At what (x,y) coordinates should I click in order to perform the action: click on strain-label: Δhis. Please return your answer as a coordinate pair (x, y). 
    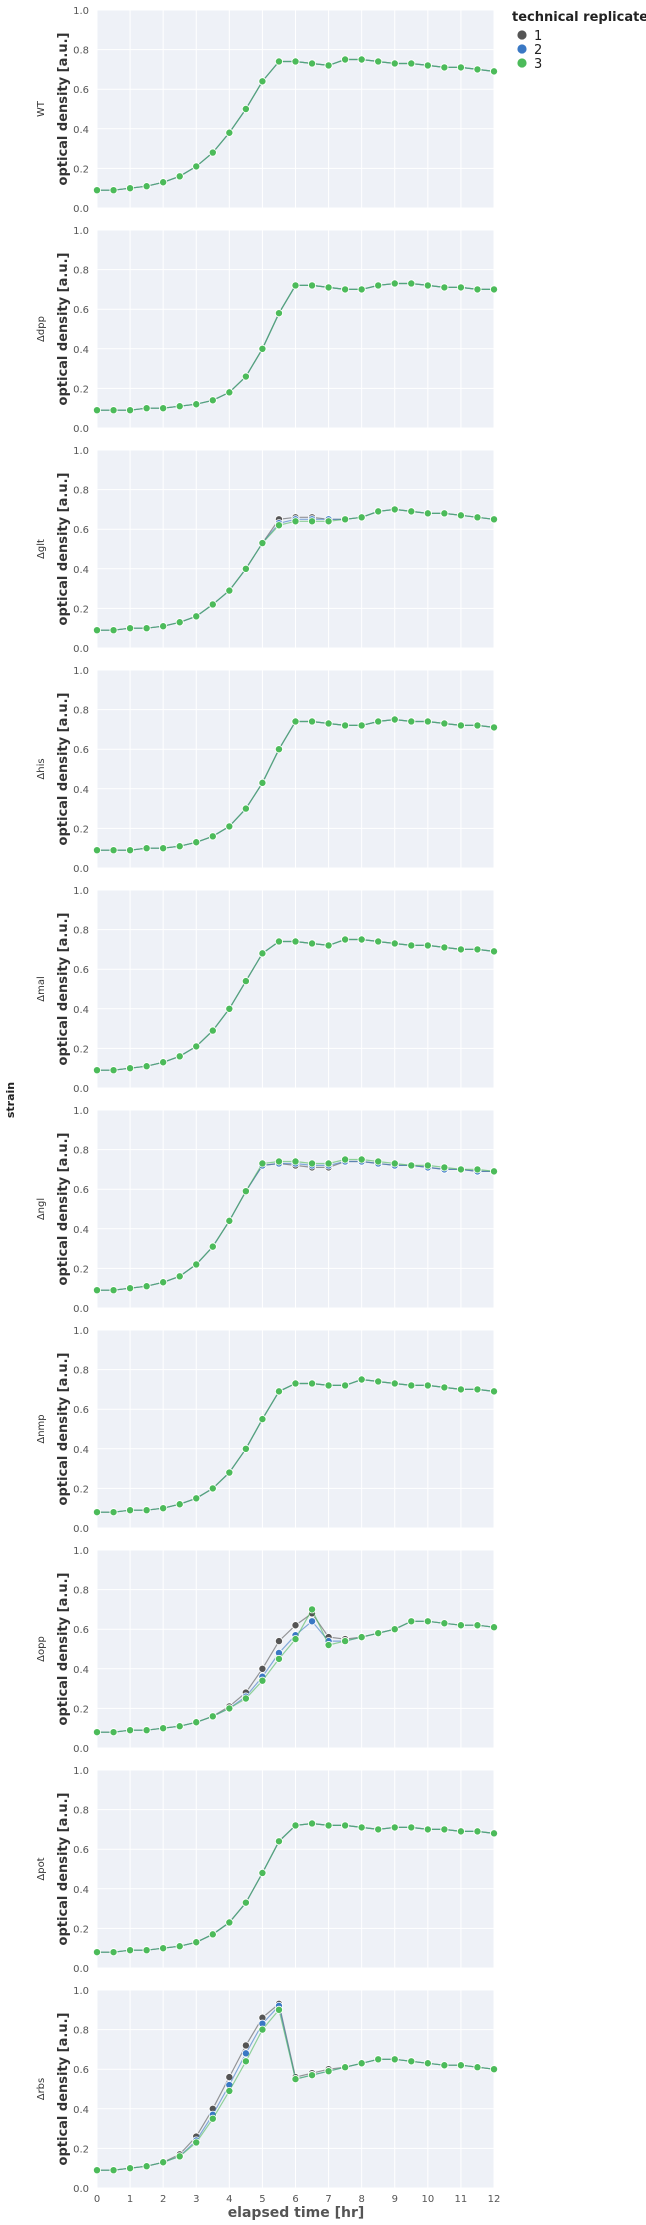
    Looking at the image, I should click on (41, 768).